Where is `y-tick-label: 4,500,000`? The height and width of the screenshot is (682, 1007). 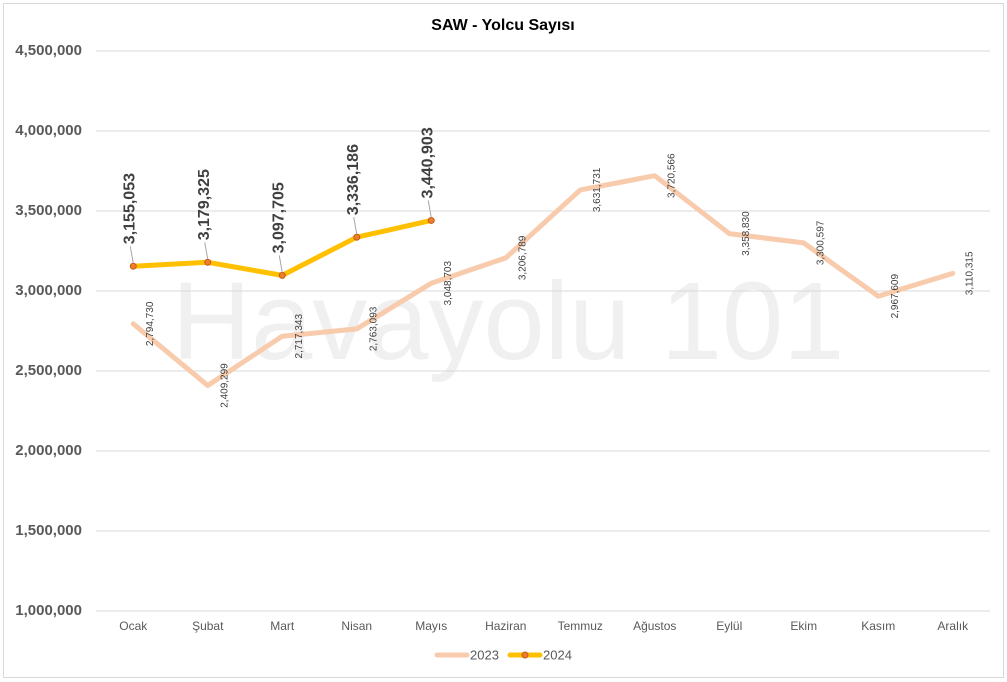 y-tick-label: 4,500,000 is located at coordinates (48, 50).